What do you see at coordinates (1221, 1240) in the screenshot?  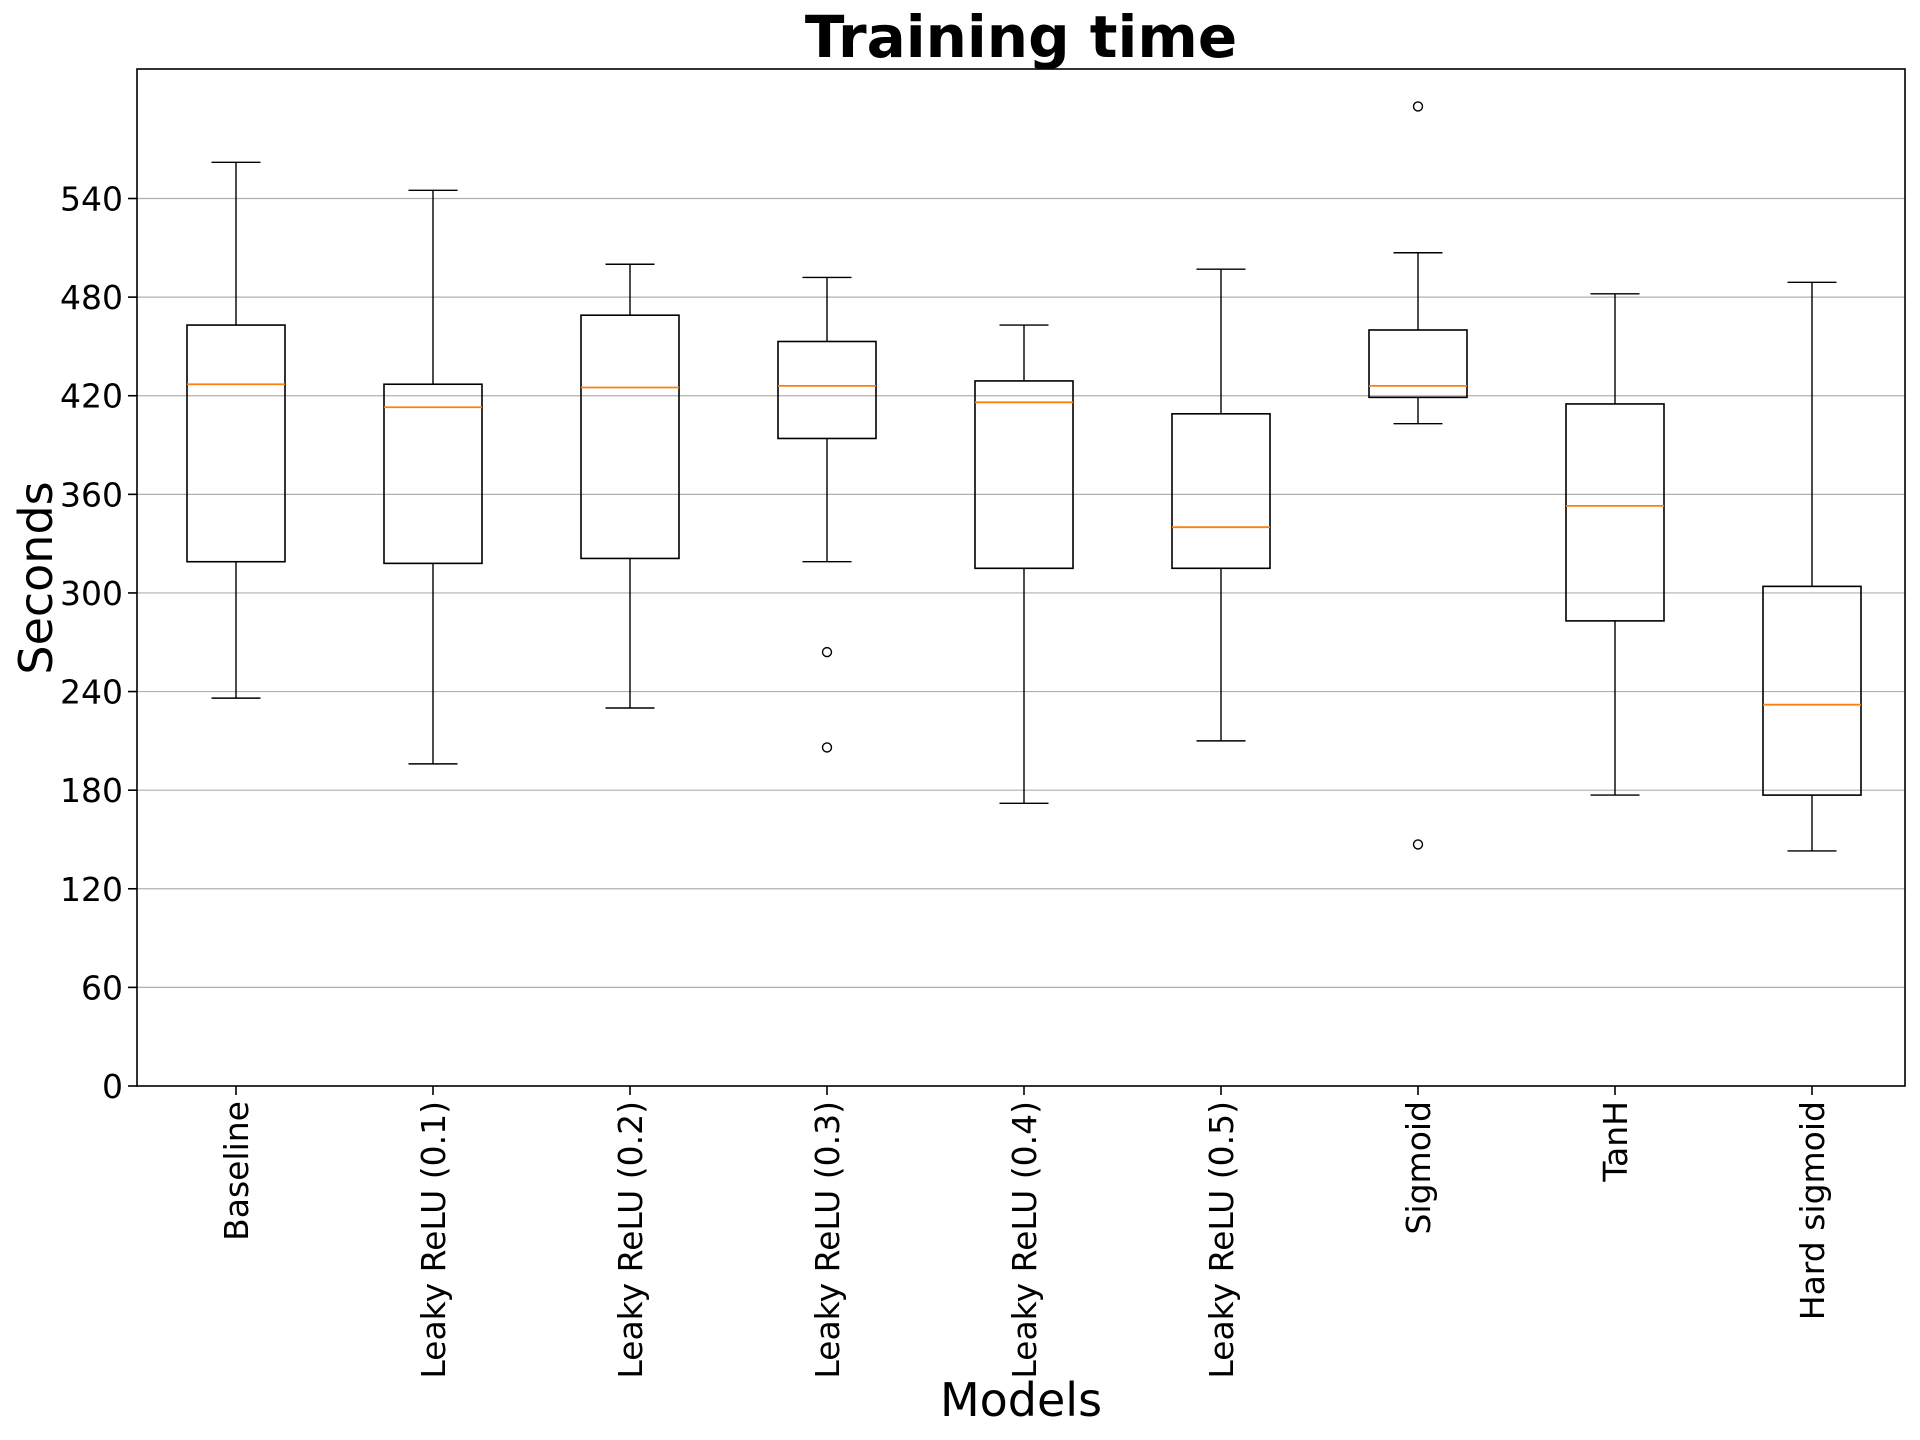 I see `x-tick-label: Leaky ReLU (0.5)` at bounding box center [1221, 1240].